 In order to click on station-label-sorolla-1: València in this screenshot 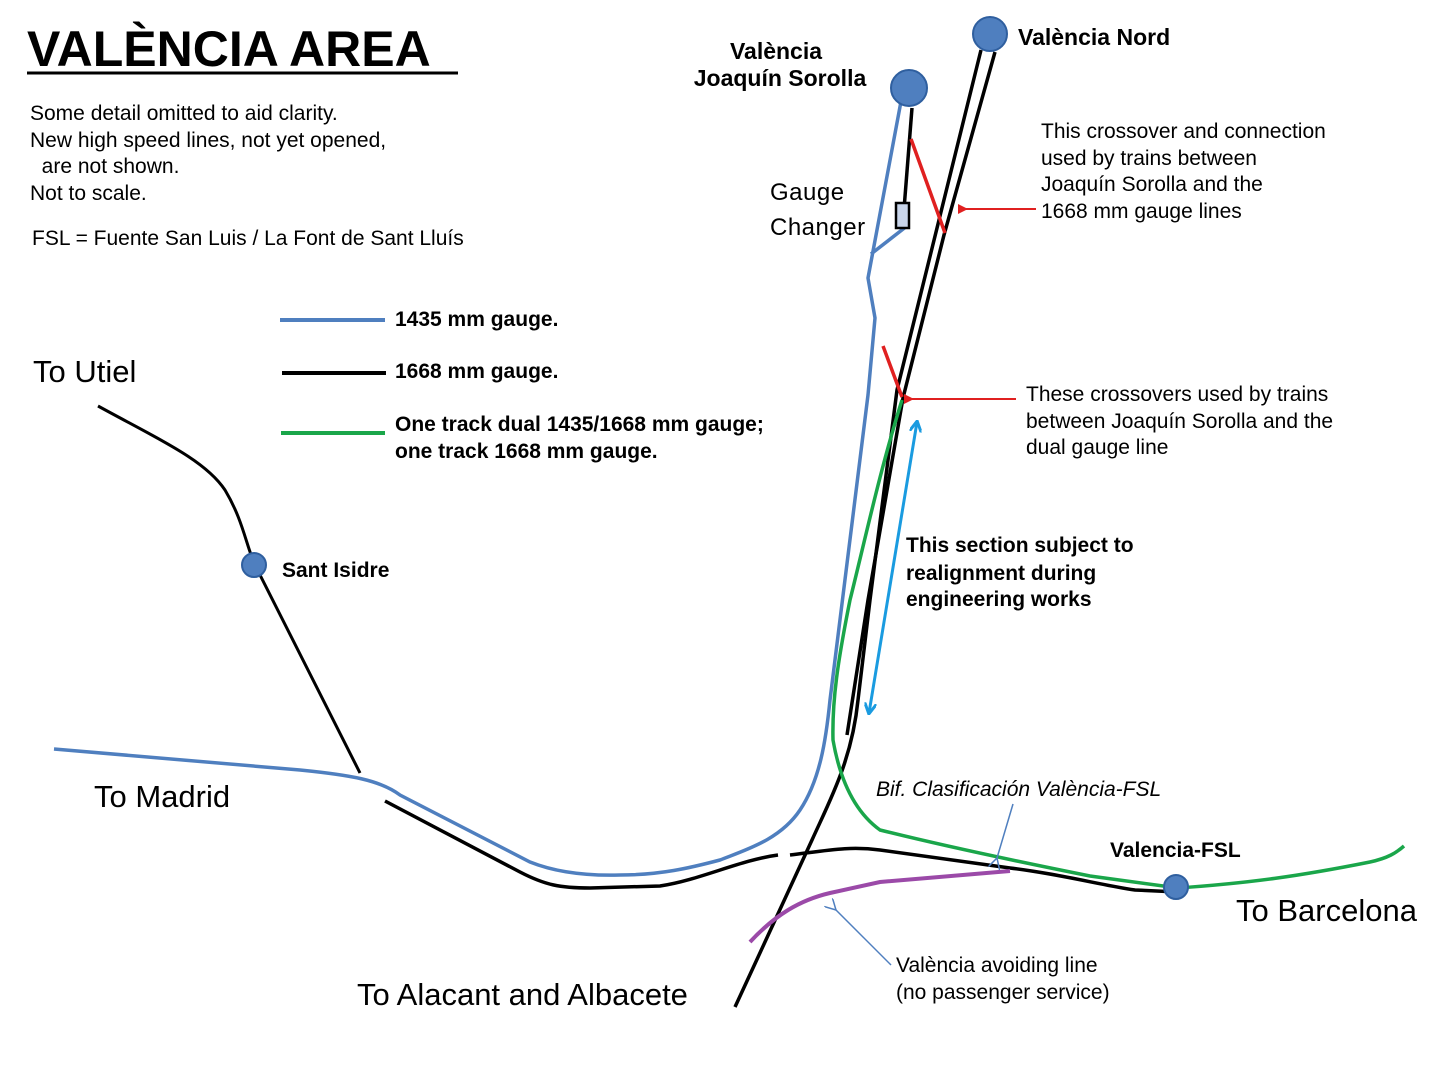, I will do `click(776, 51)`.